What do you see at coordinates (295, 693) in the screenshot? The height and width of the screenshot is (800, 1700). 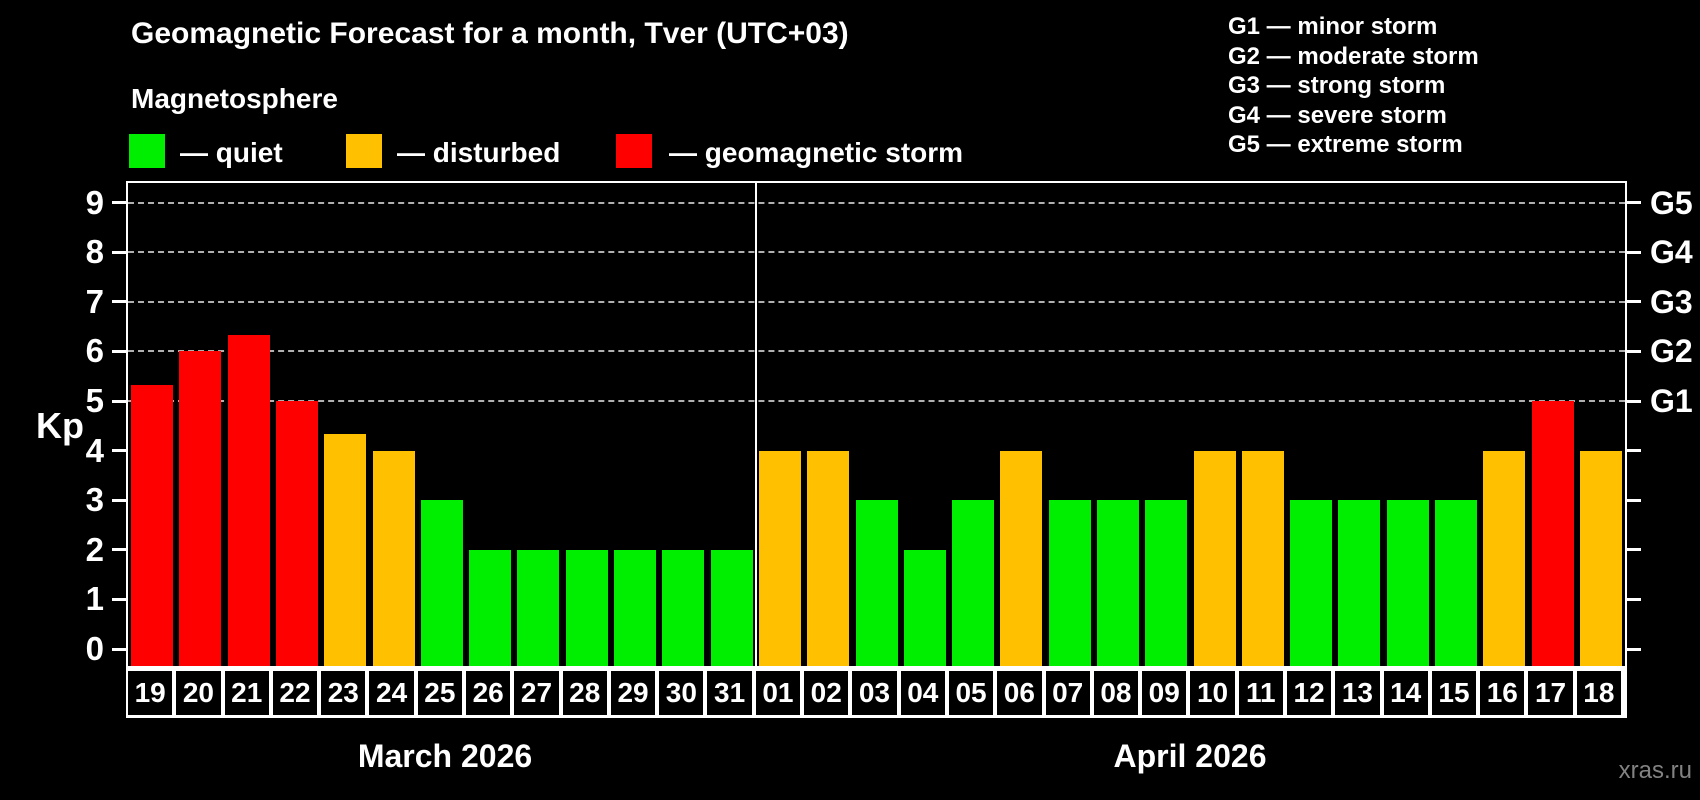 I see `day-label-cell: 22` at bounding box center [295, 693].